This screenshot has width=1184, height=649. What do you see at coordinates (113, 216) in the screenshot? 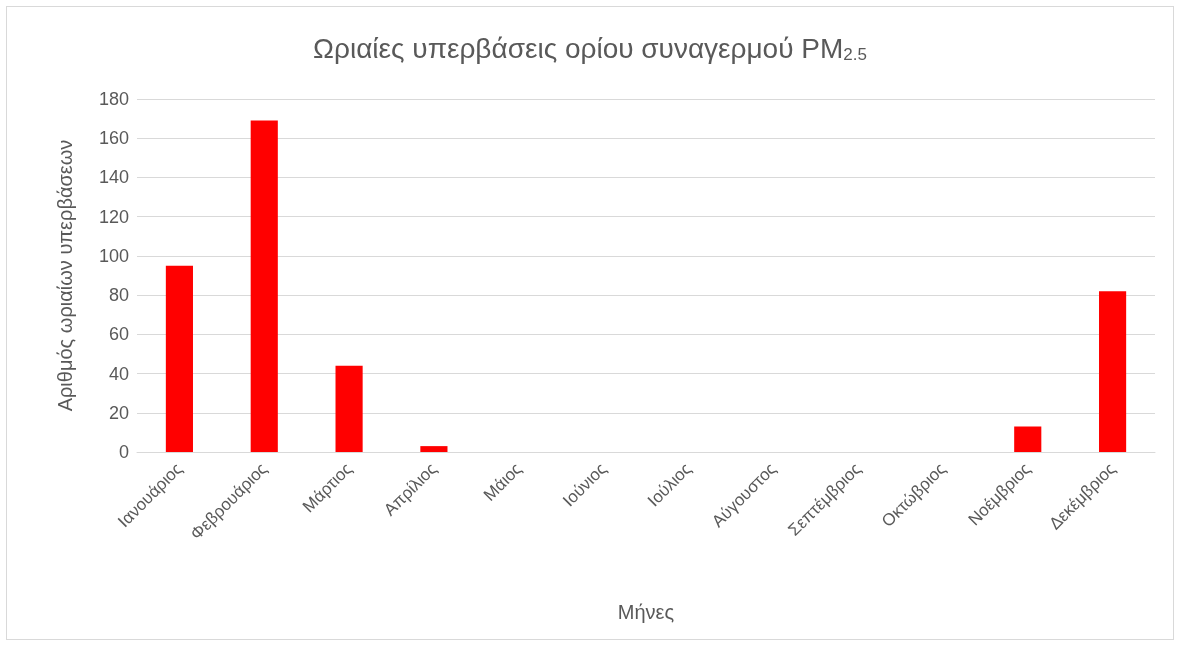
I see `y-tick-label: 120` at bounding box center [113, 216].